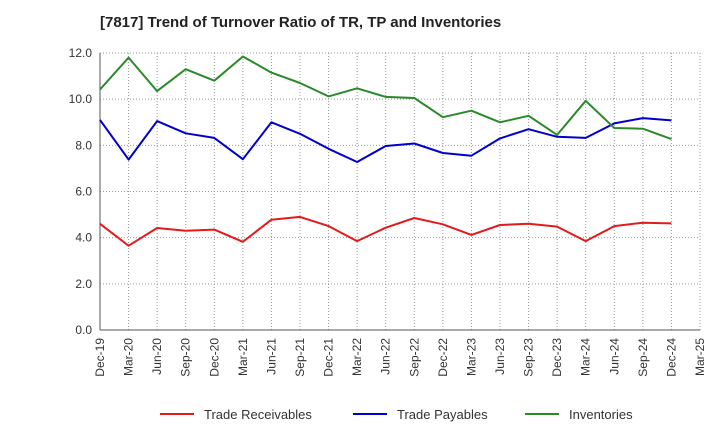 The height and width of the screenshot is (440, 720). Describe the element at coordinates (586, 357) in the screenshot. I see `x-tick-label: Mar-24` at that location.